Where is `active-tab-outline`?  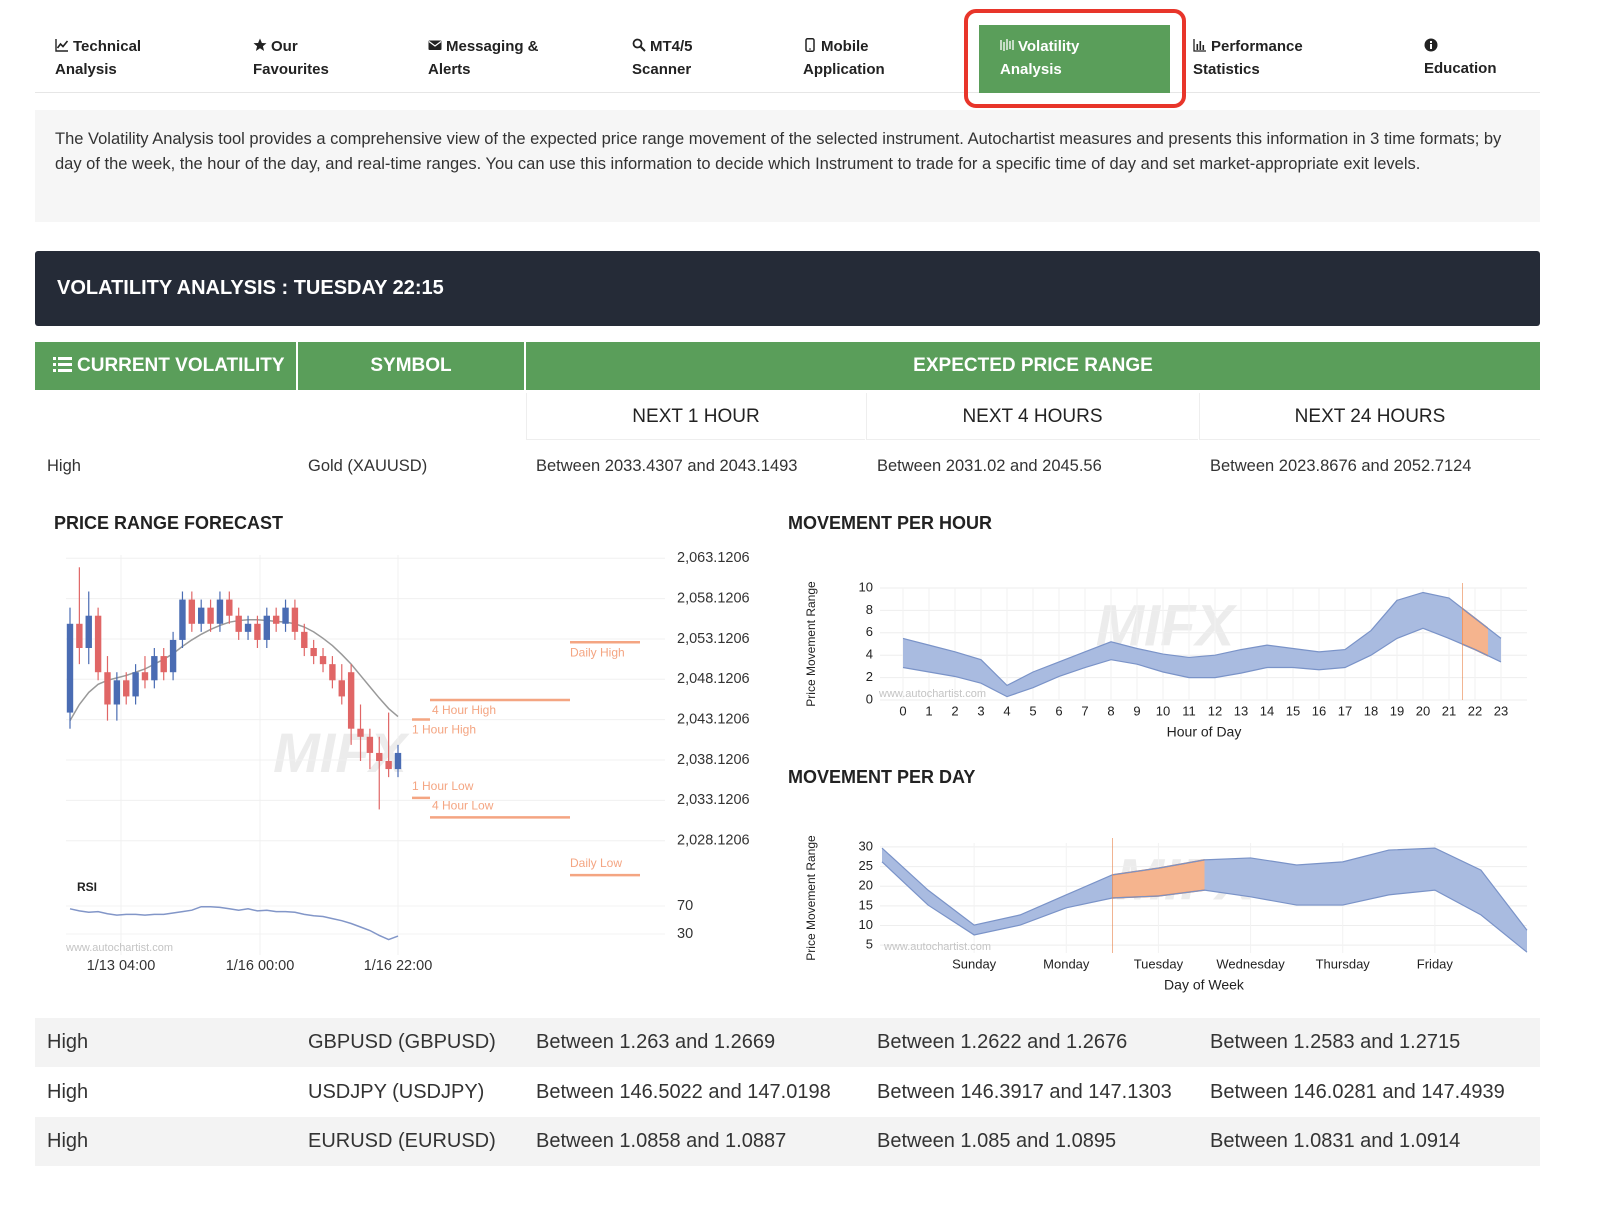
active-tab-outline is located at coordinates (1075, 58).